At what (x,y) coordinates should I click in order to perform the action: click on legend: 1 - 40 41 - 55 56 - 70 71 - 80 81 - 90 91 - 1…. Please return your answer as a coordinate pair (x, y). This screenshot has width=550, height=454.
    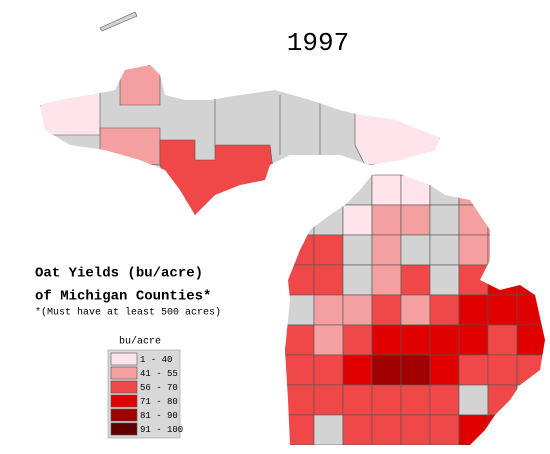
    Looking at the image, I should click on (145, 394).